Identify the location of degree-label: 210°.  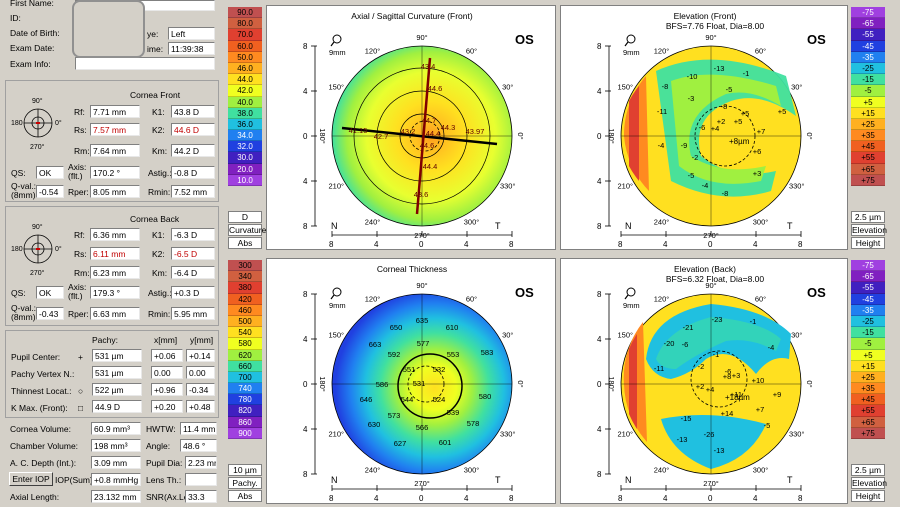
(626, 186).